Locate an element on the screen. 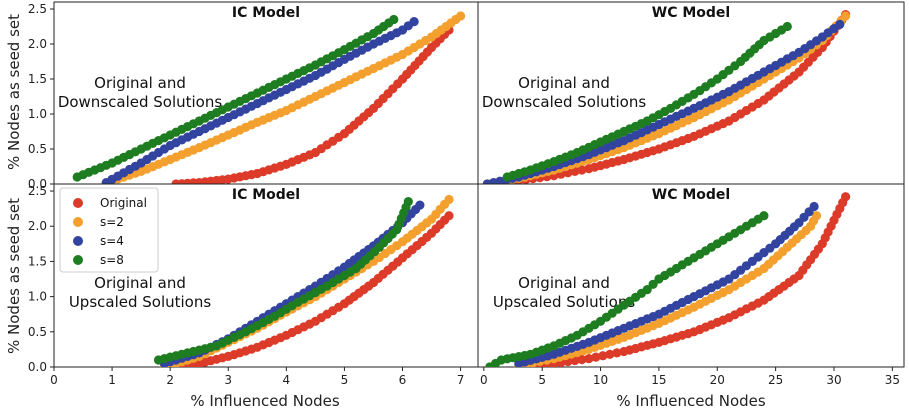 The height and width of the screenshot is (415, 909). legend-box is located at coordinates (109, 230).